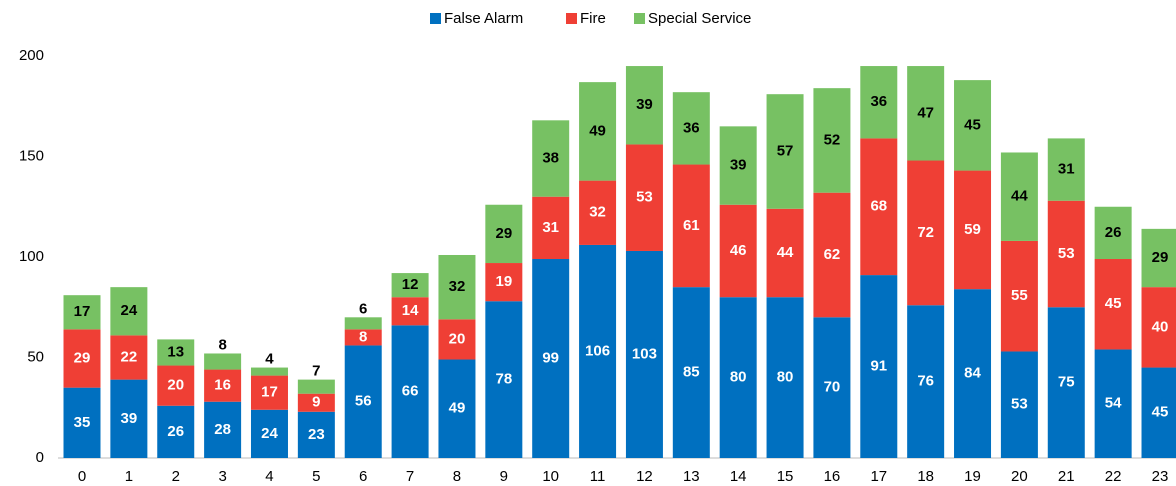 The width and height of the screenshot is (1176, 486). Describe the element at coordinates (31, 256) in the screenshot. I see `y-tick-label: 100` at that location.